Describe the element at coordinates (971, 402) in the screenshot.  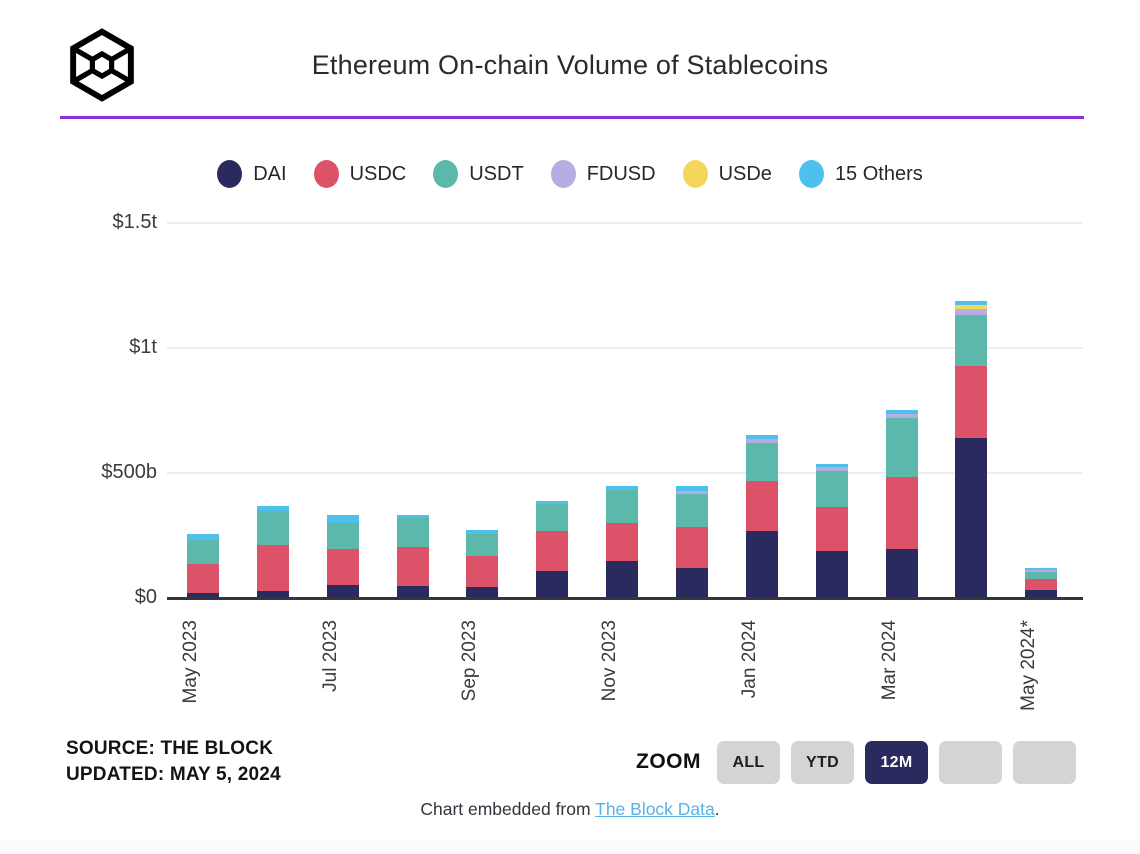
I see `bar-apr-2024-segment-usdc` at that location.